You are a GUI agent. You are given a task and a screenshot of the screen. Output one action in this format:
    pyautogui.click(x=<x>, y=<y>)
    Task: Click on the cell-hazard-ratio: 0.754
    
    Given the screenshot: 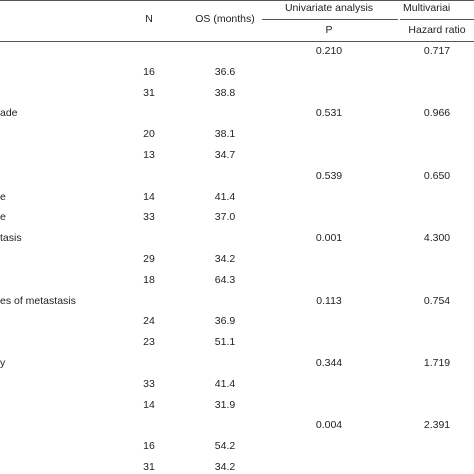 What is the action you would take?
    pyautogui.click(x=437, y=301)
    